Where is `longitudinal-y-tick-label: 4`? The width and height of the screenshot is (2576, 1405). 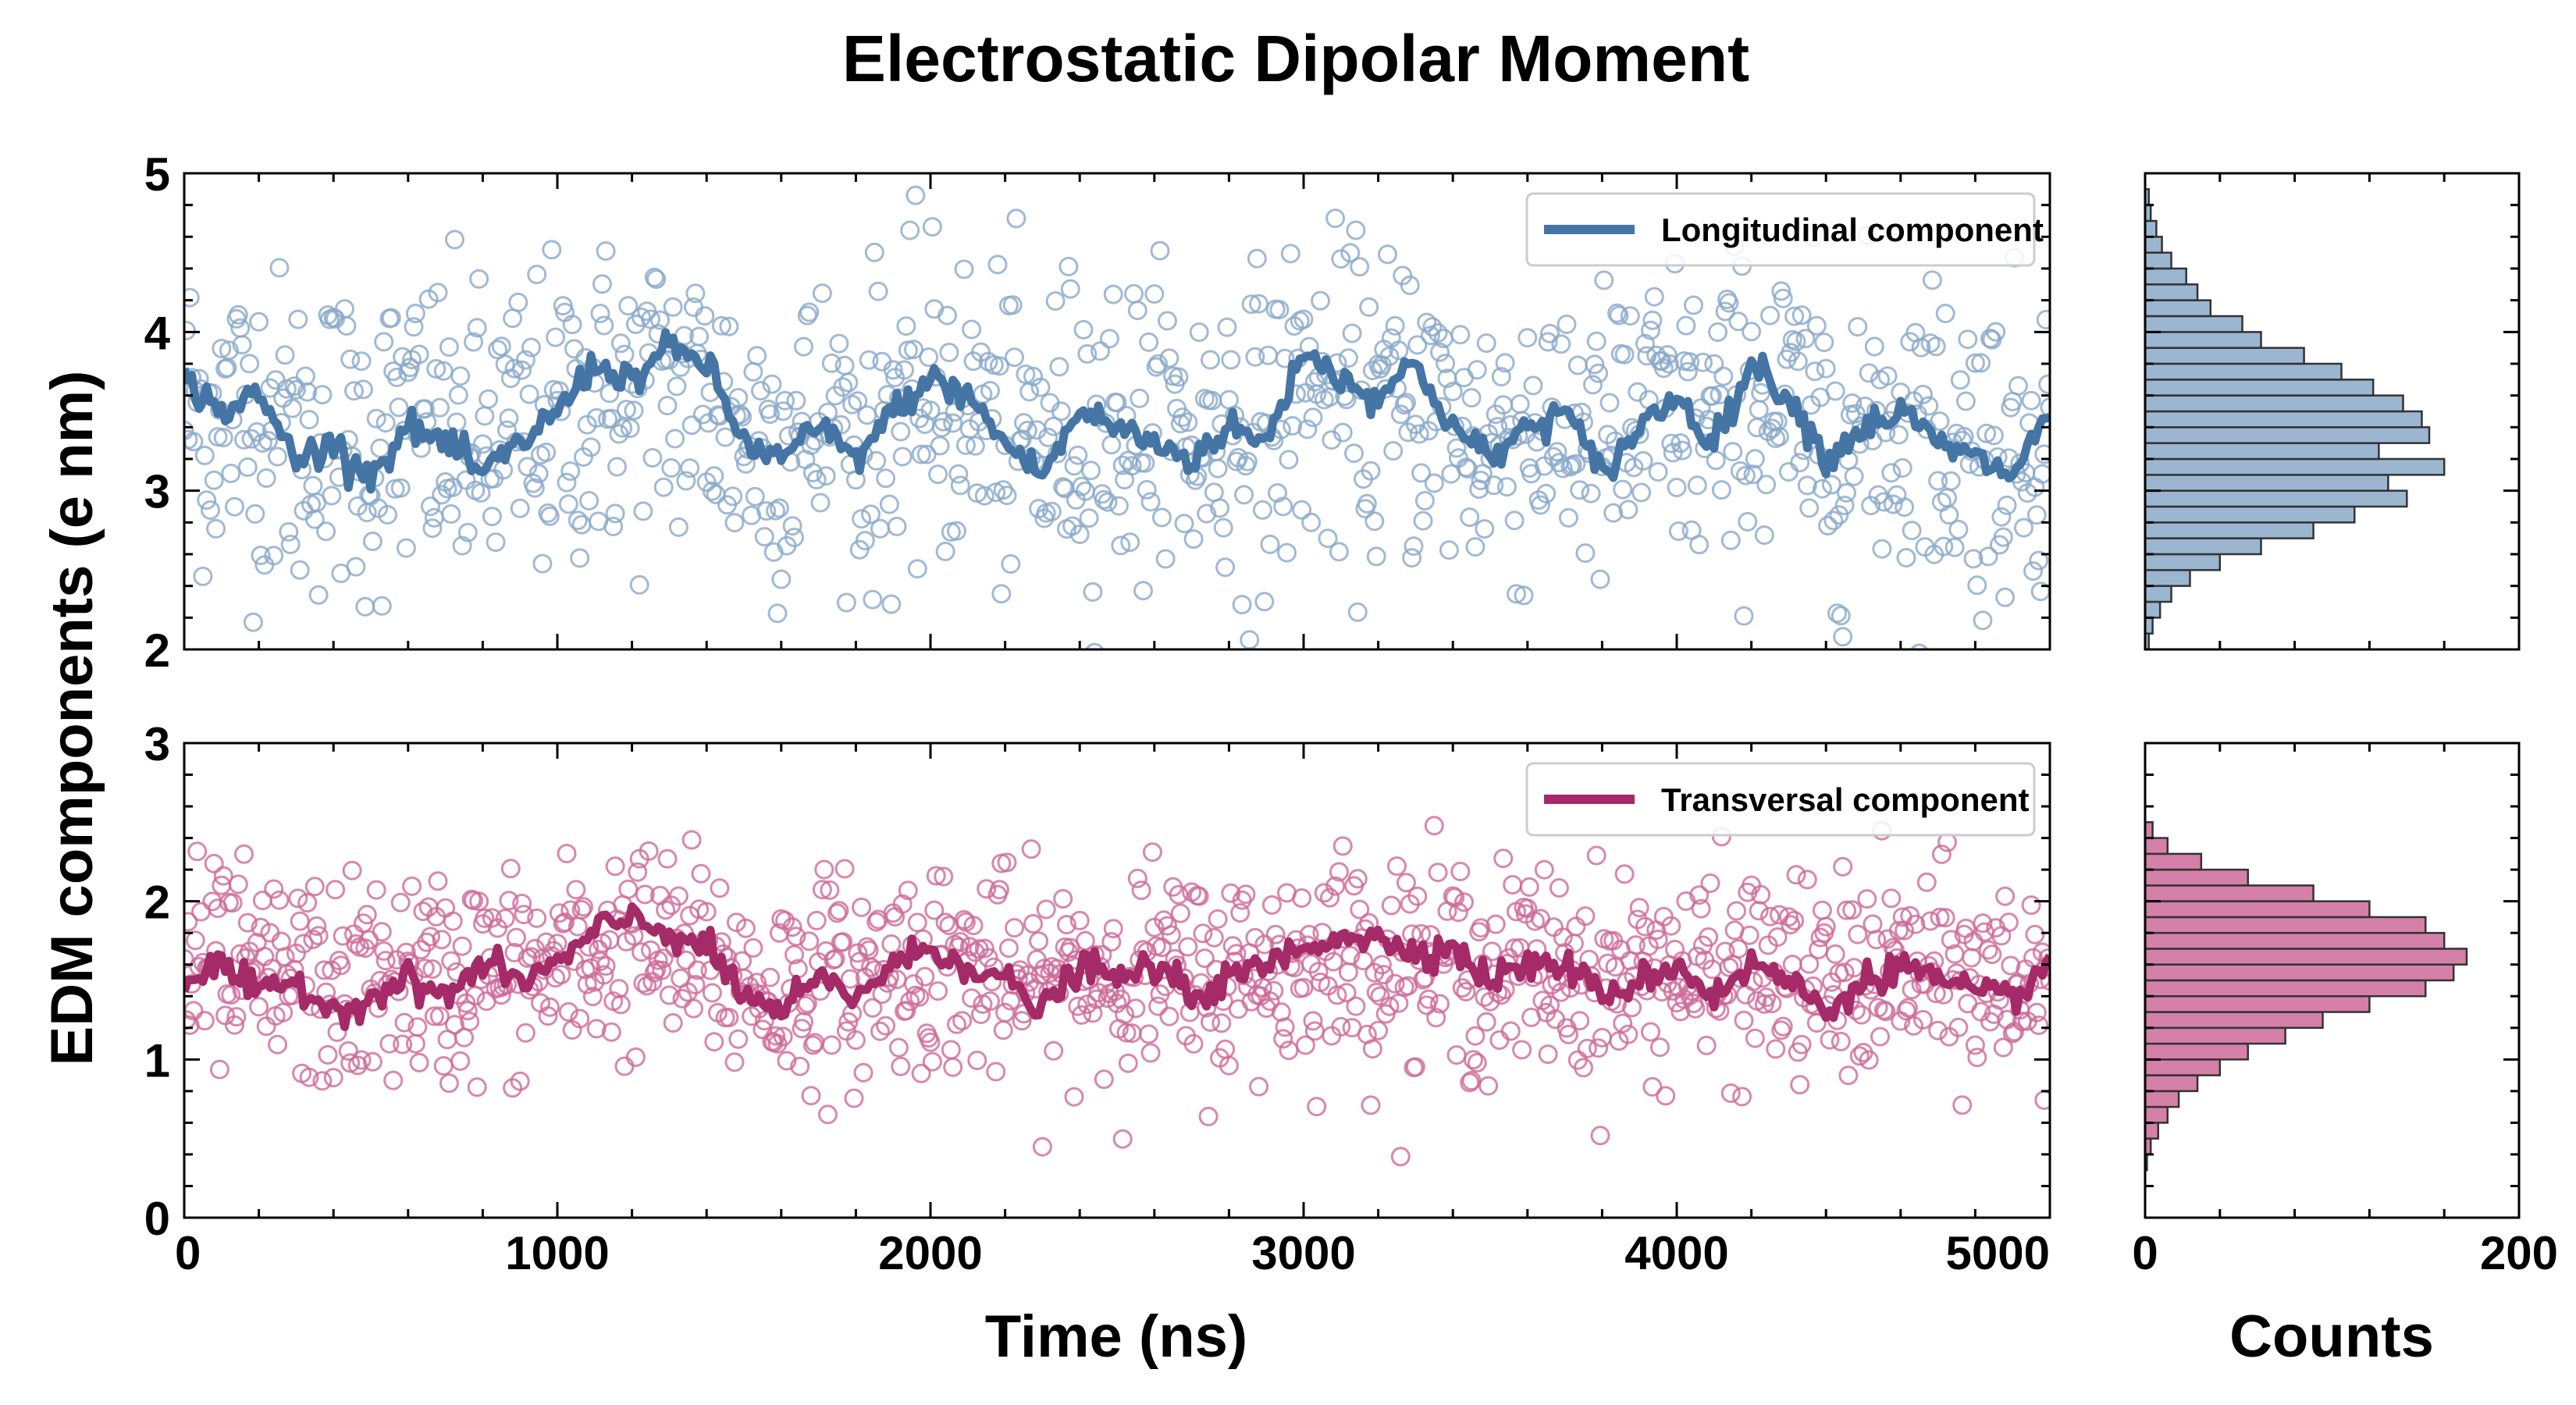
longitudinal-y-tick-label: 4 is located at coordinates (157, 333).